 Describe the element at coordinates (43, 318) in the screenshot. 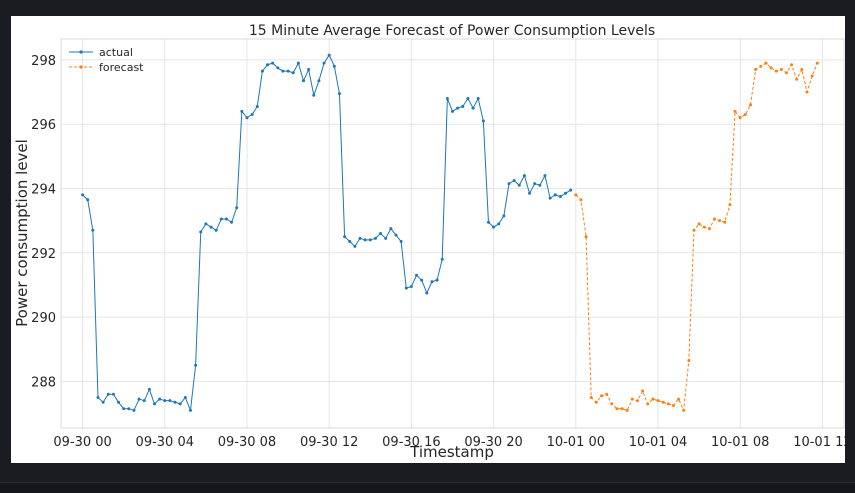

I see `y-tick-label: 290` at that location.